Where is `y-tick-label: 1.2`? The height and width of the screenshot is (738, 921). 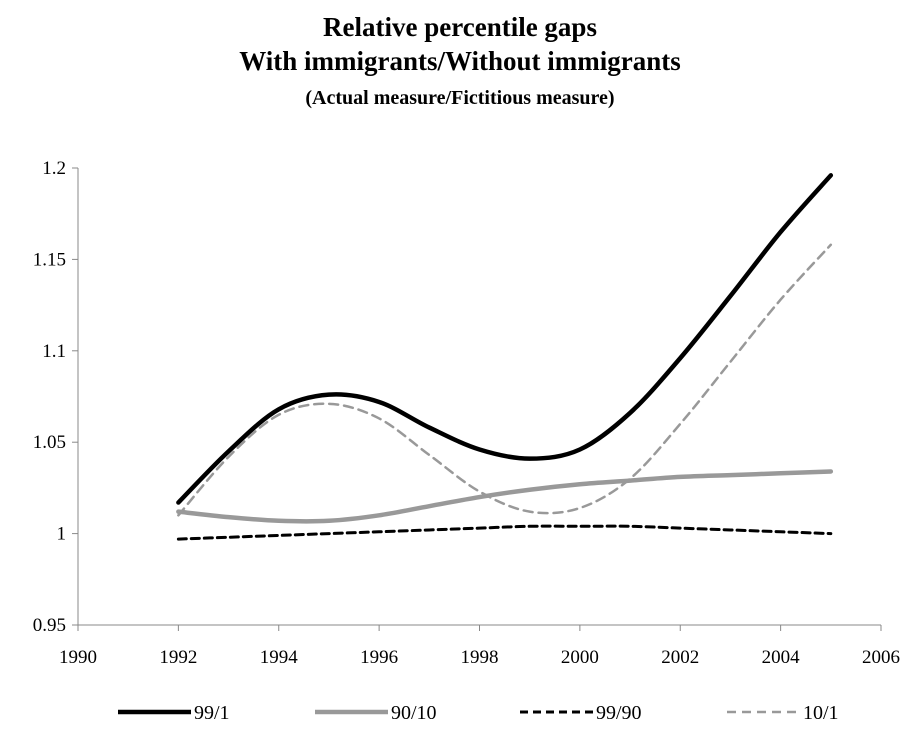 y-tick-label: 1.2 is located at coordinates (54, 168).